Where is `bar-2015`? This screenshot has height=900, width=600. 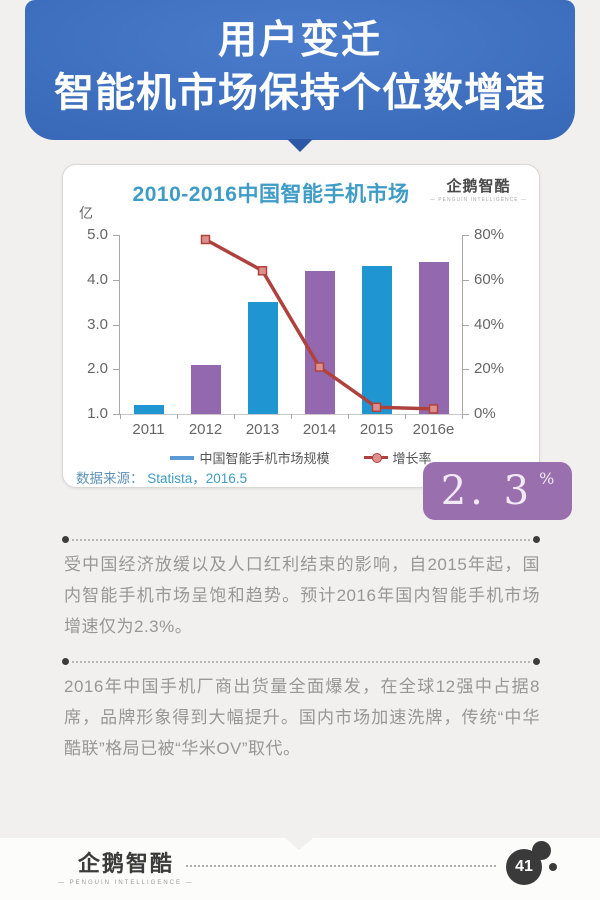 bar-2015 is located at coordinates (376, 340).